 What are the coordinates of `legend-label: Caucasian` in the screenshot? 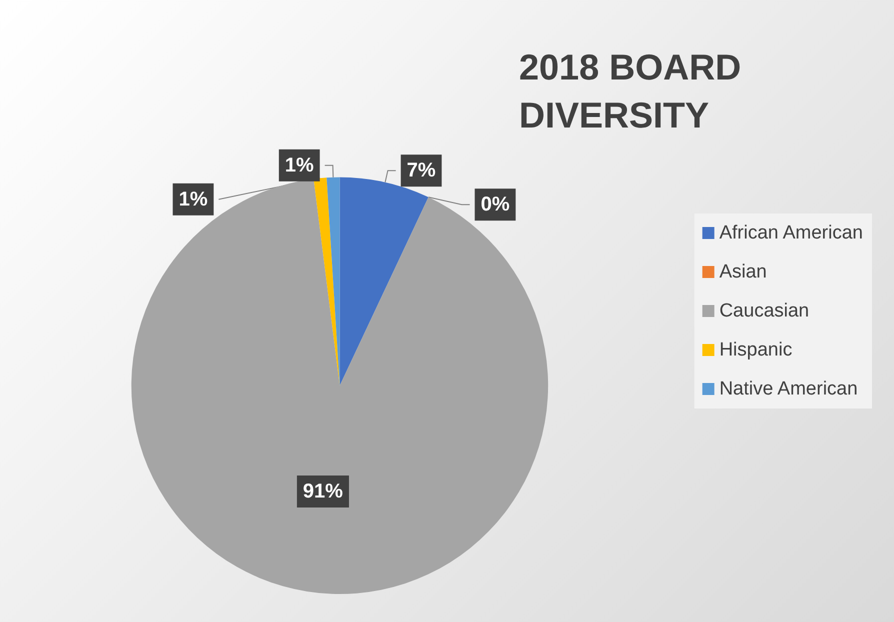 It's located at (764, 311).